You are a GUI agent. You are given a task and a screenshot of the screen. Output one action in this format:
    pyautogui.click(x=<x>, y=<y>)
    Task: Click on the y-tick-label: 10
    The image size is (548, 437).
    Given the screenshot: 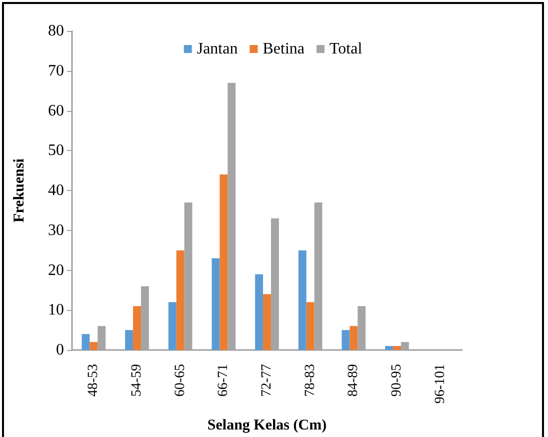 What is the action you would take?
    pyautogui.click(x=56, y=310)
    